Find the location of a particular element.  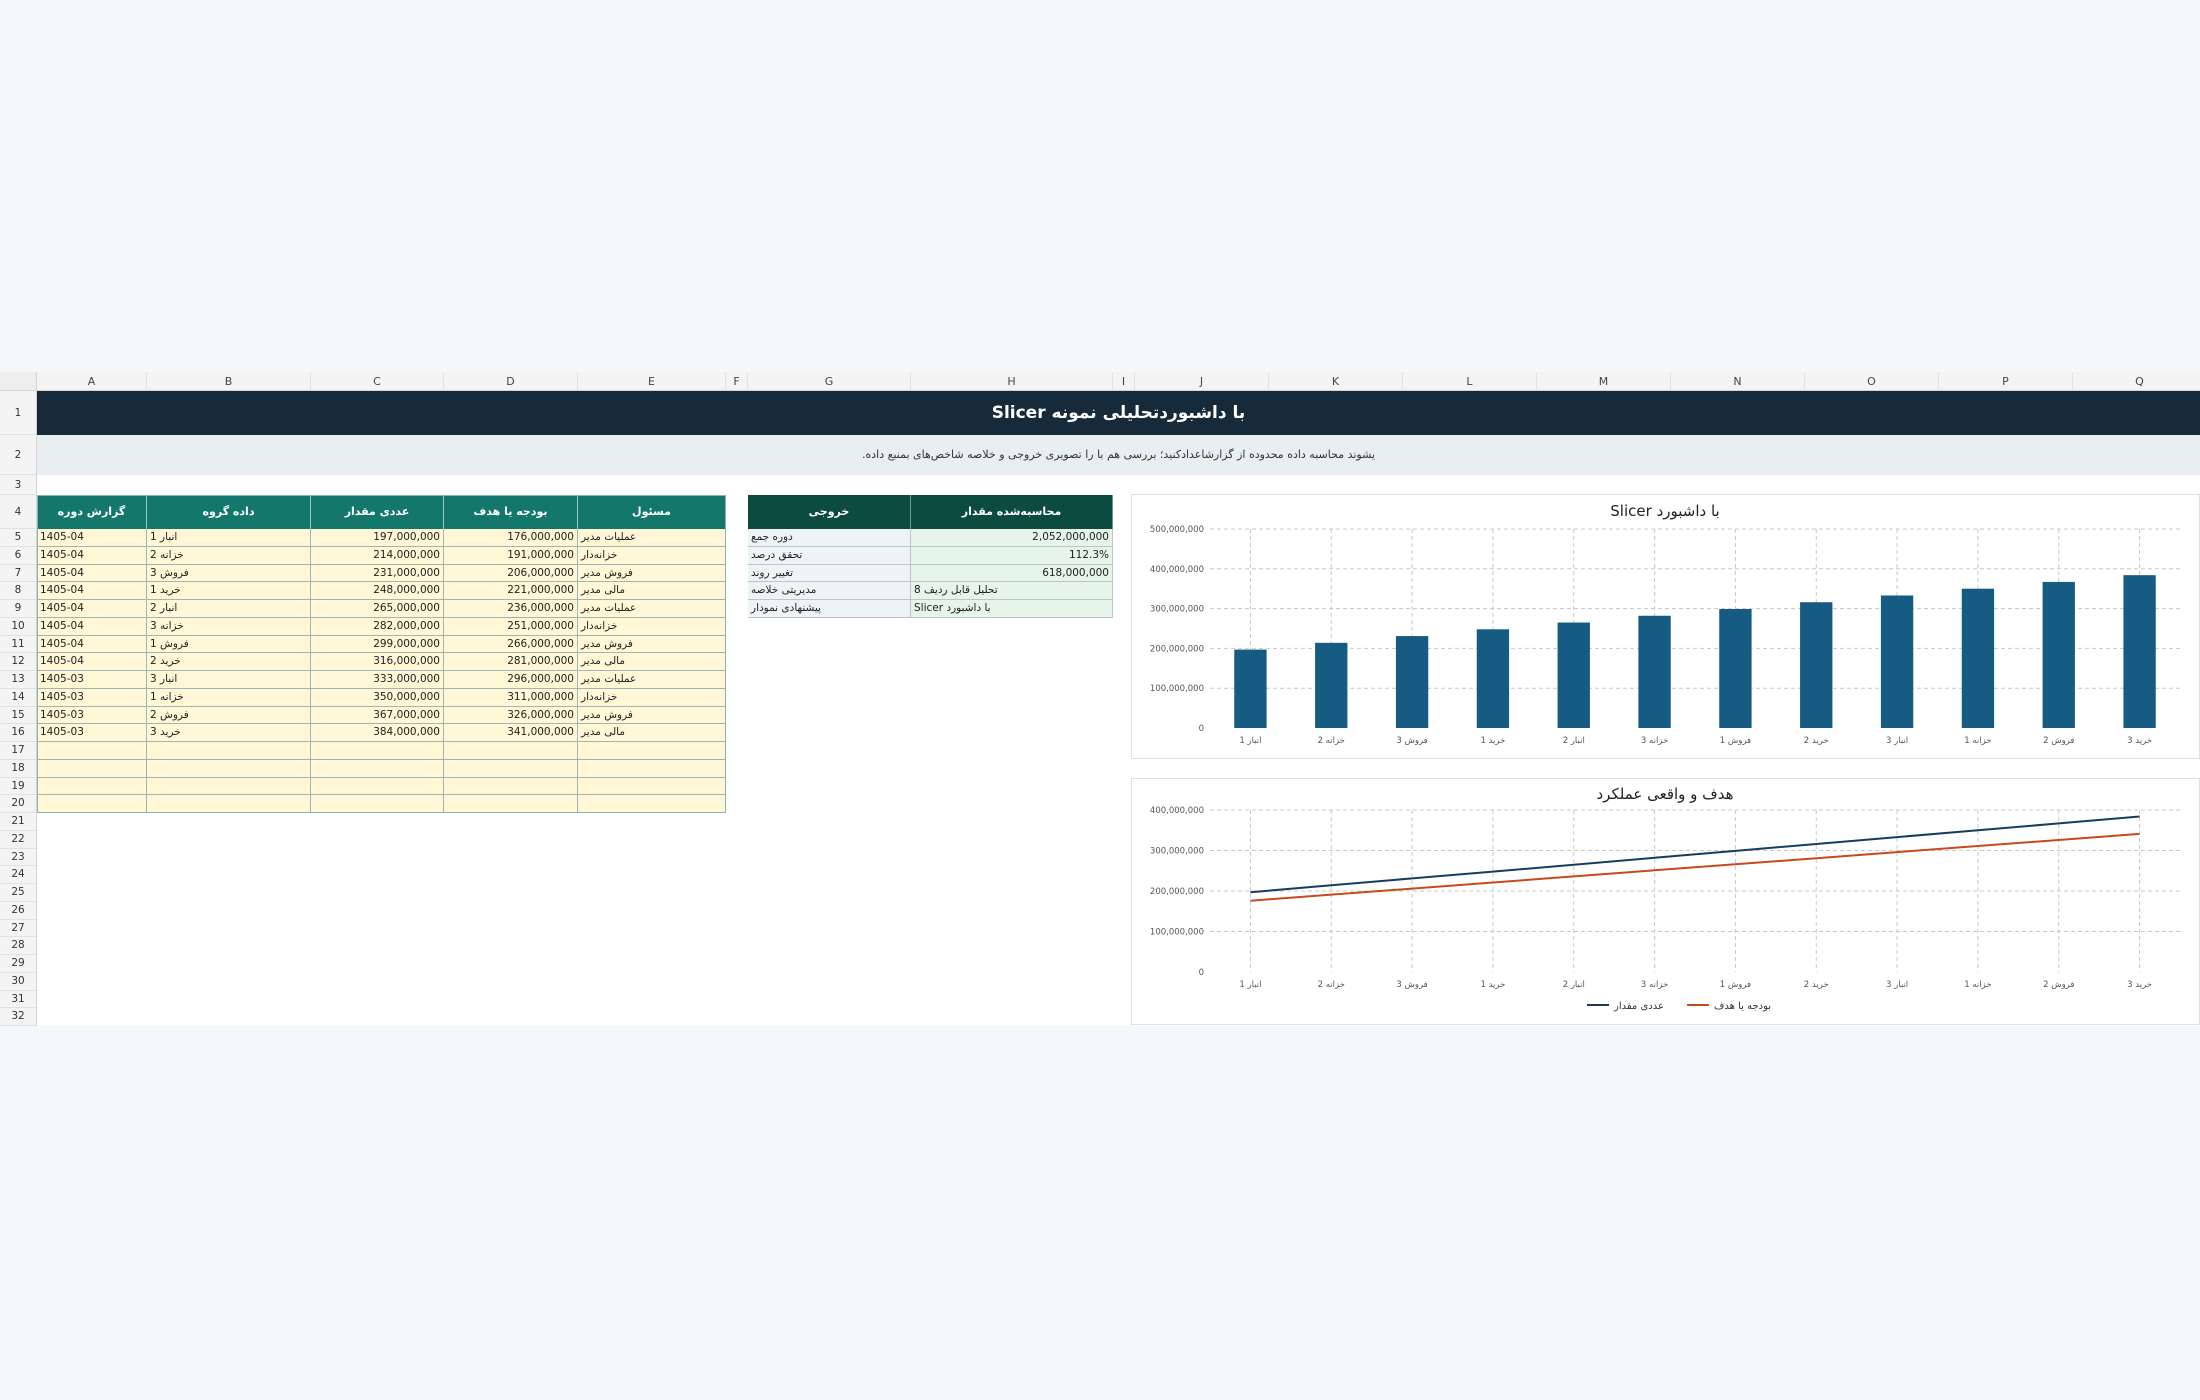

row-header-21: 21 is located at coordinates (18, 822).